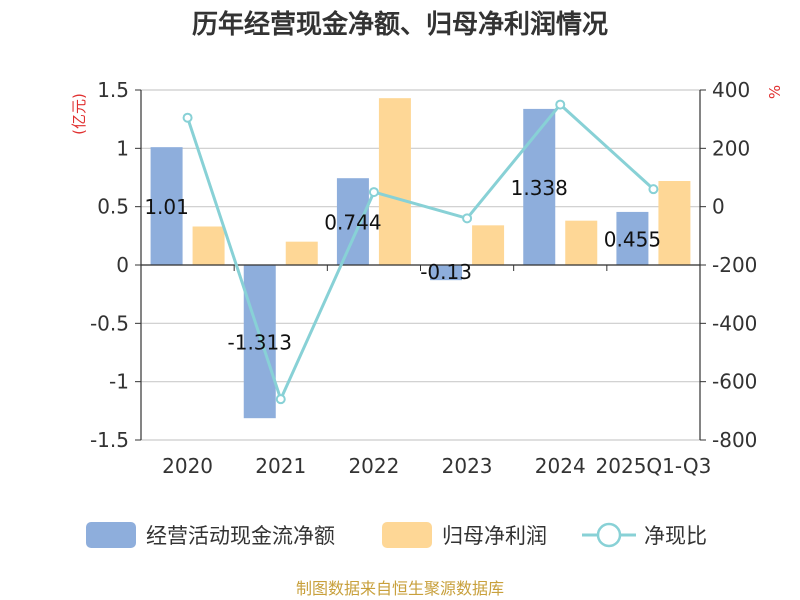  I want to click on bar-value-label: 1.01, so click(166, 207).